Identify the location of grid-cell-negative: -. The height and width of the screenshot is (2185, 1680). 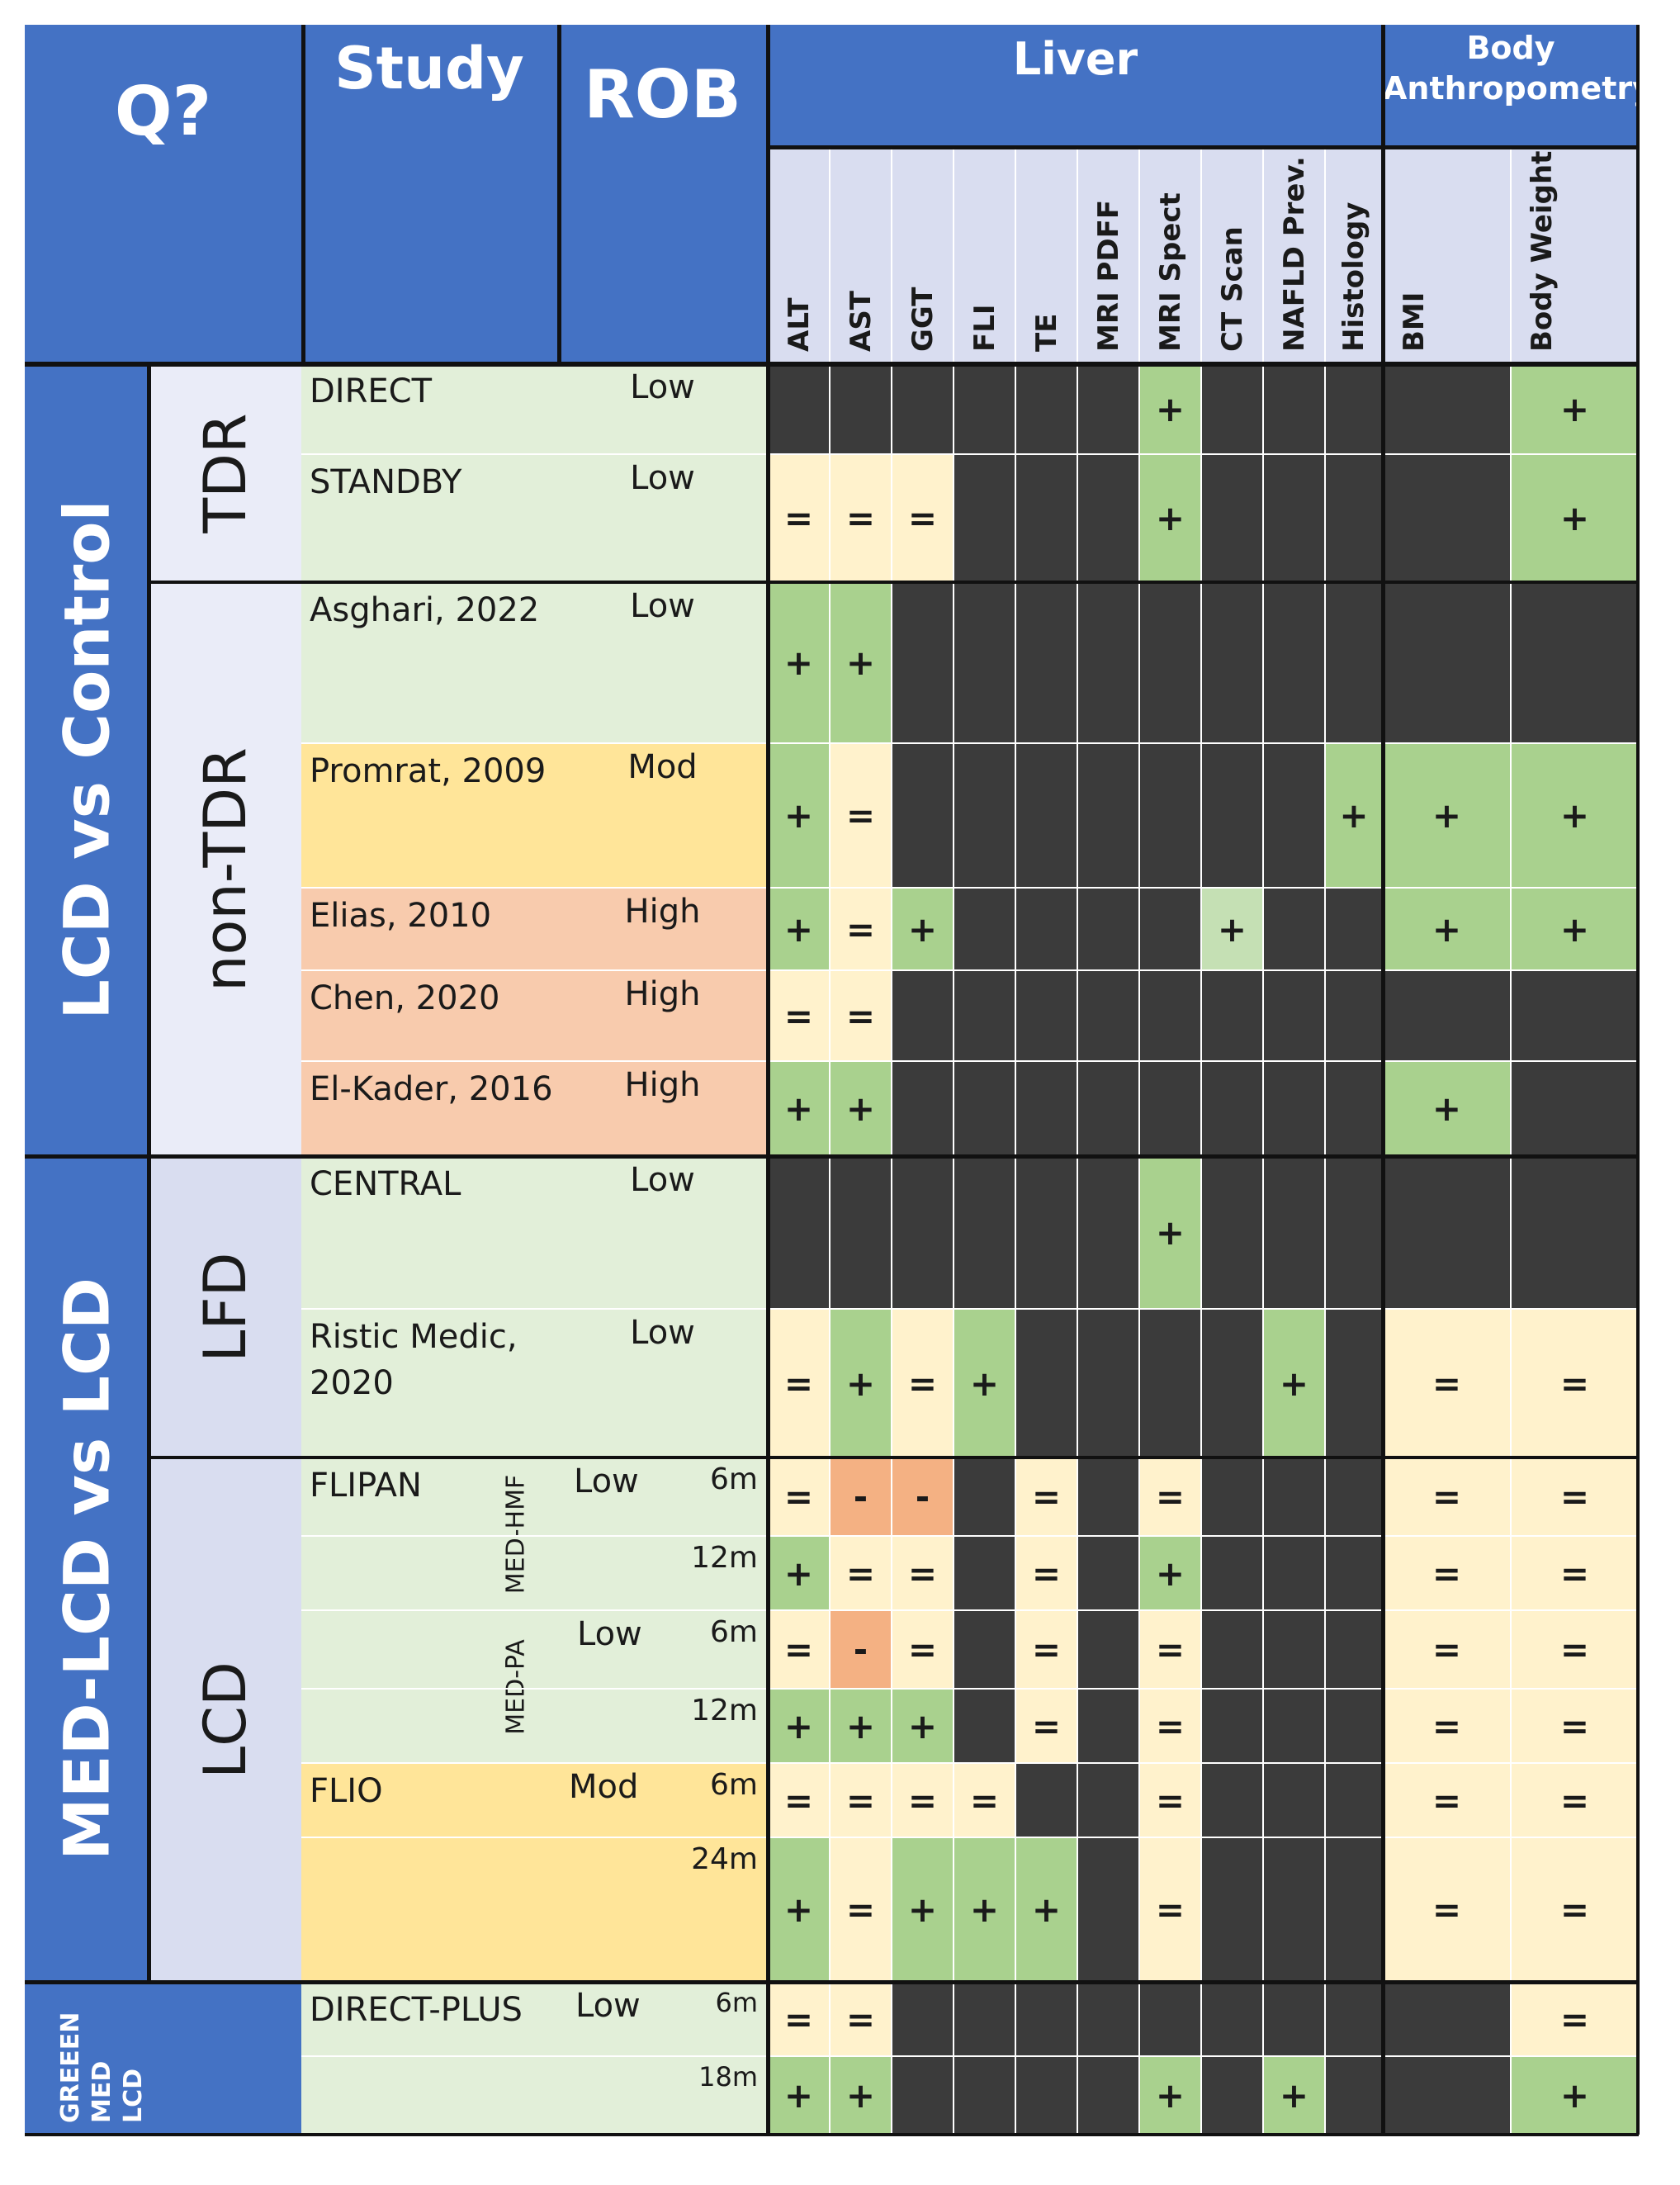
(861, 1496).